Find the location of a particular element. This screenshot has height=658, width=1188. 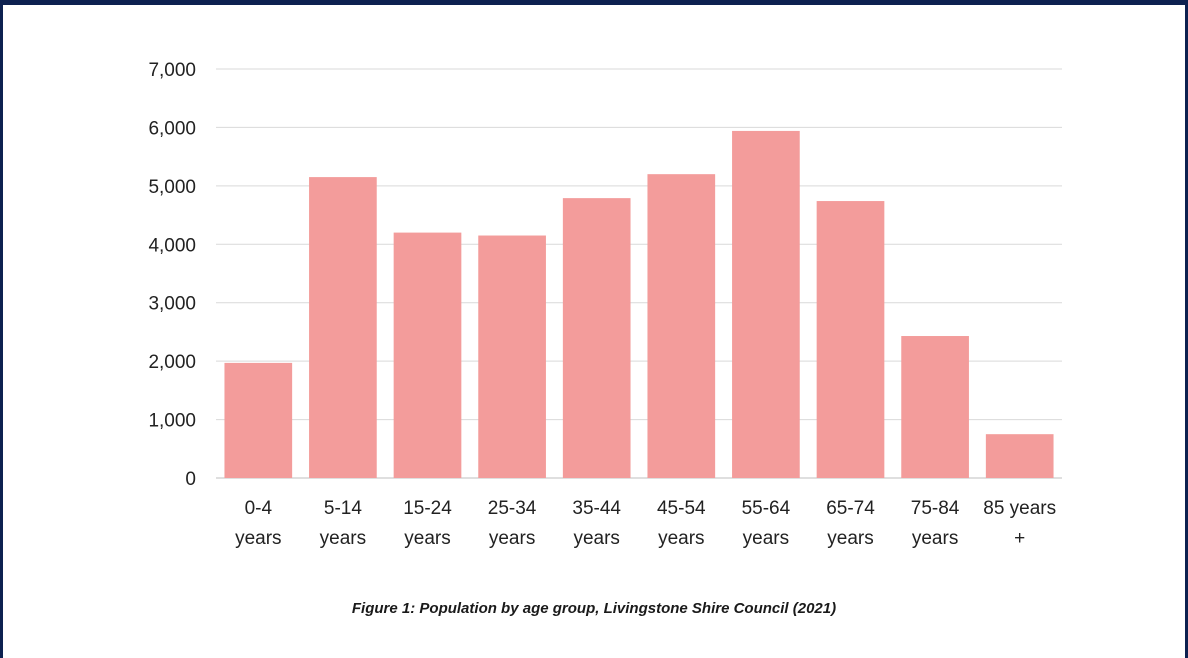

x-category-label: 75-84 years is located at coordinates (935, 523).